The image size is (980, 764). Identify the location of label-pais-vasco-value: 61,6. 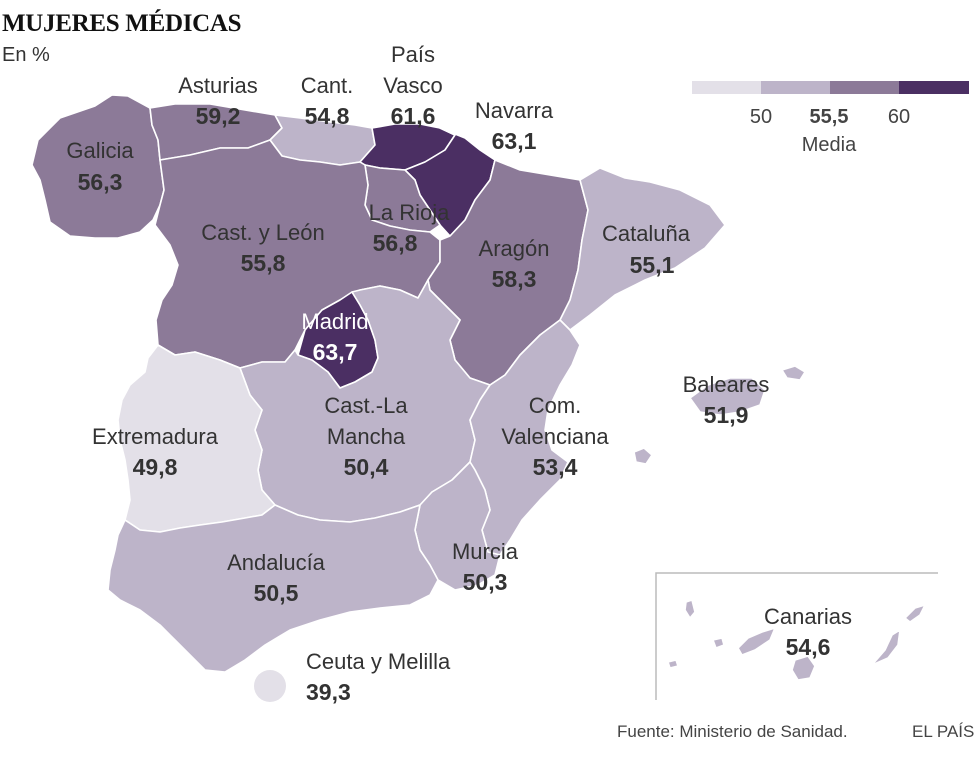
(413, 116).